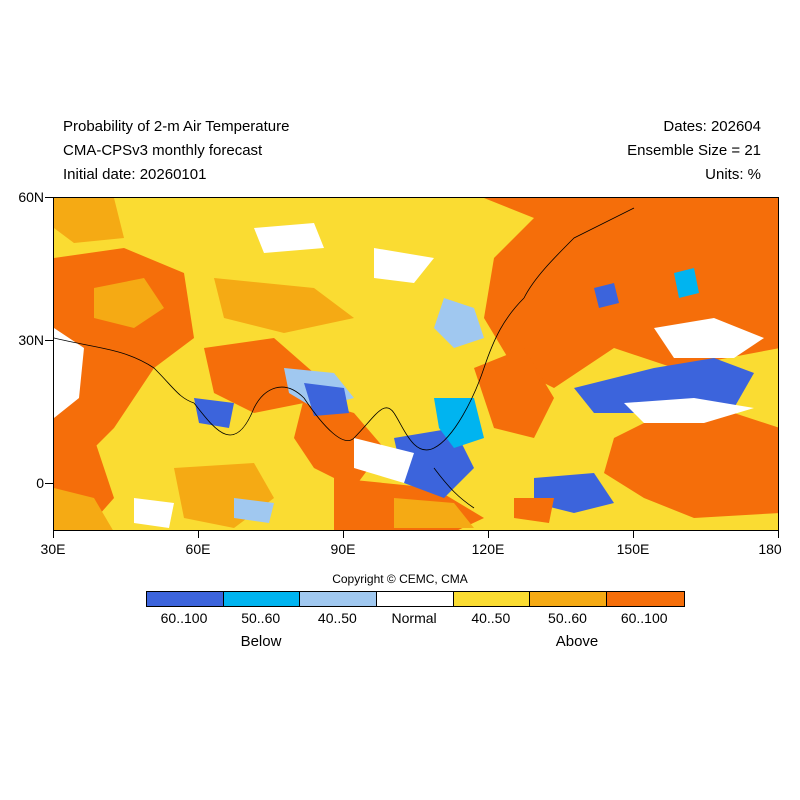 This screenshot has height=800, width=800. I want to click on copyright-notice: Copyright © CEMC, CMA, so click(400, 579).